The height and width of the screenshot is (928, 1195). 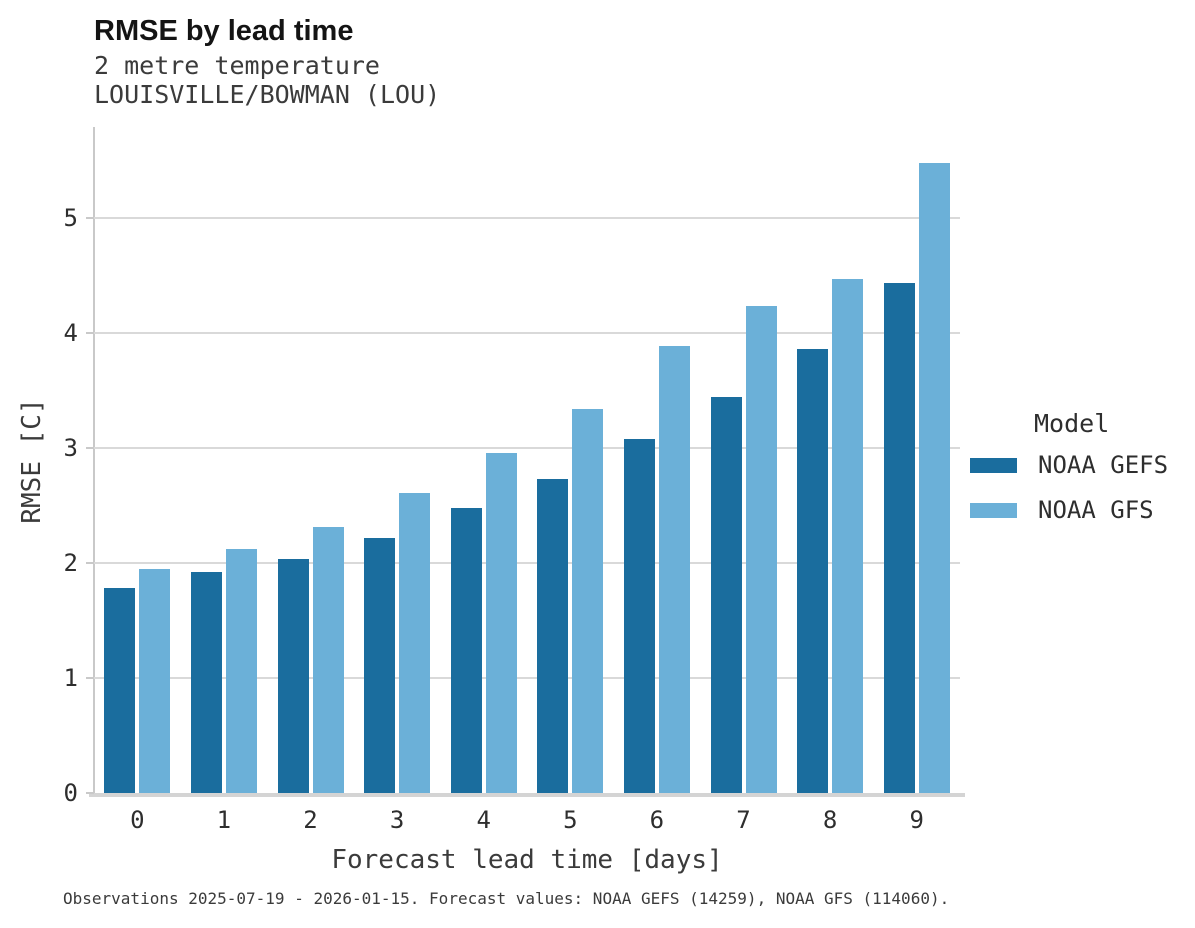 I want to click on x-axis-spine, so click(x=527, y=795).